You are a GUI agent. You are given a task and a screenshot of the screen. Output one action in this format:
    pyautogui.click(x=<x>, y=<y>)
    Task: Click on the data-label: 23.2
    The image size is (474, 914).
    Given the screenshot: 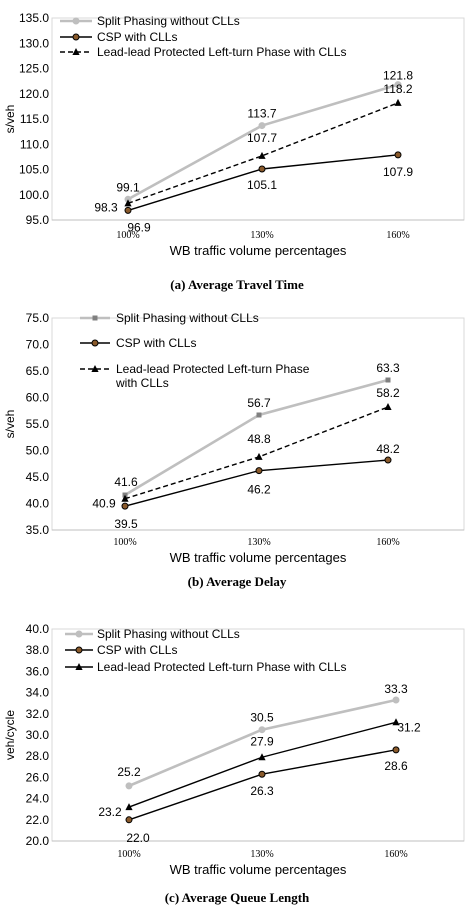 What is the action you would take?
    pyautogui.click(x=110, y=812)
    